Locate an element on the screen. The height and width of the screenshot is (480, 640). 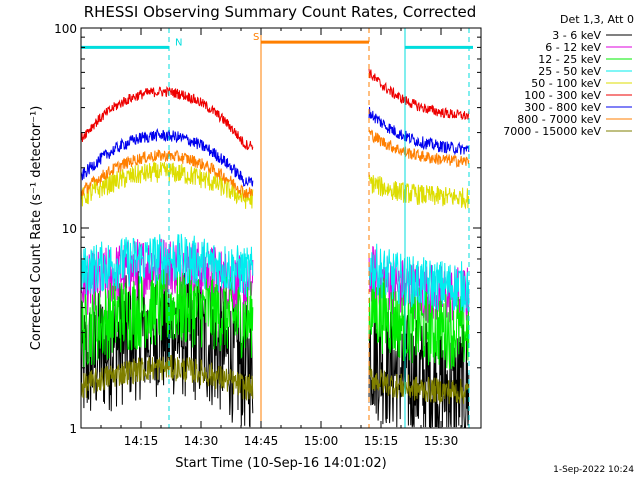
x-tick-label-0: 14:15 is located at coordinates (141, 441).